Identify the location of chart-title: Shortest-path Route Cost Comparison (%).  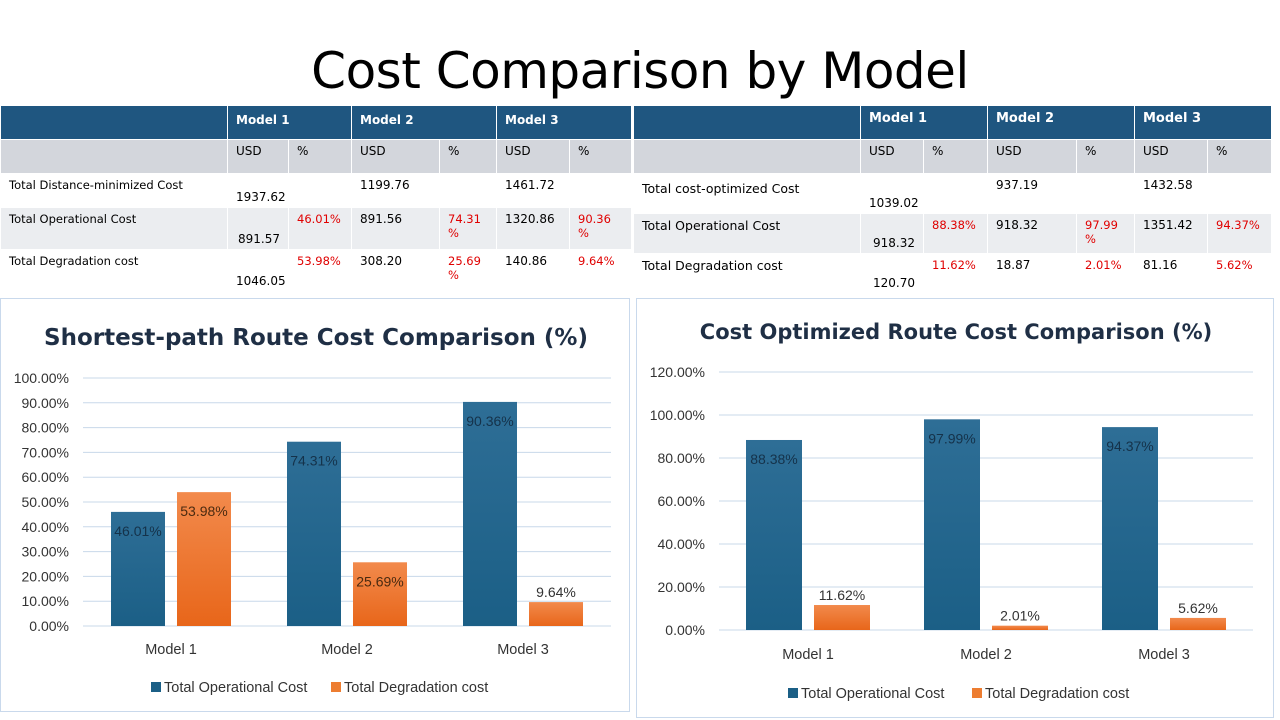
(316, 338).